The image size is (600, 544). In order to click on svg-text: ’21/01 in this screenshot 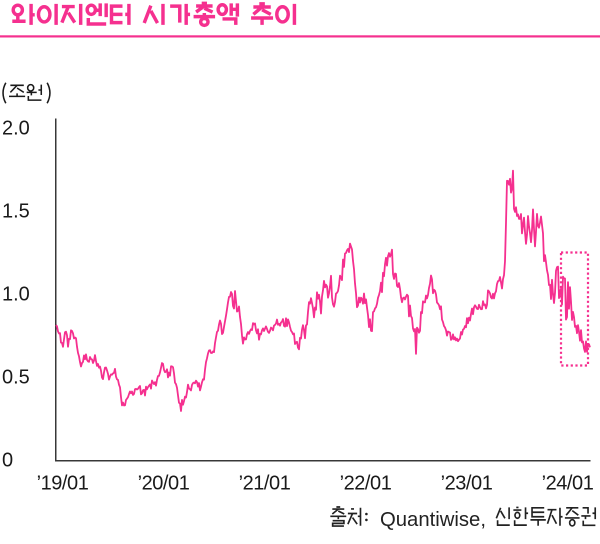, I will do `click(265, 484)`.